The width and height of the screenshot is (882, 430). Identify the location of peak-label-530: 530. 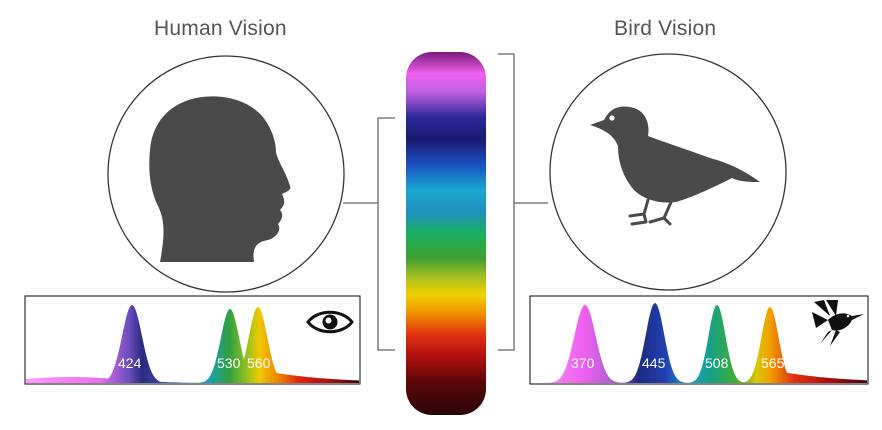
(229, 363).